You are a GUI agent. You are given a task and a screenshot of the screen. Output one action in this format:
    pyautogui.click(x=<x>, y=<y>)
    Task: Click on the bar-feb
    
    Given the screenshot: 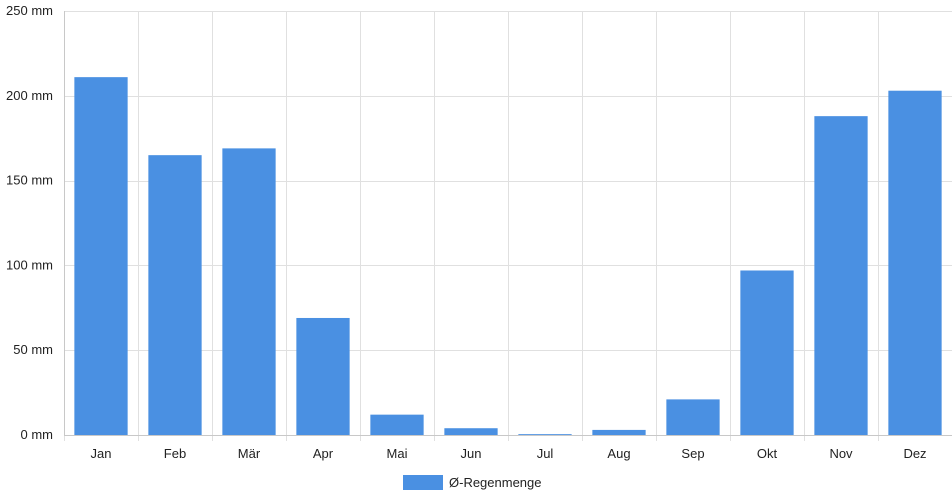 What is the action you would take?
    pyautogui.click(x=175, y=295)
    